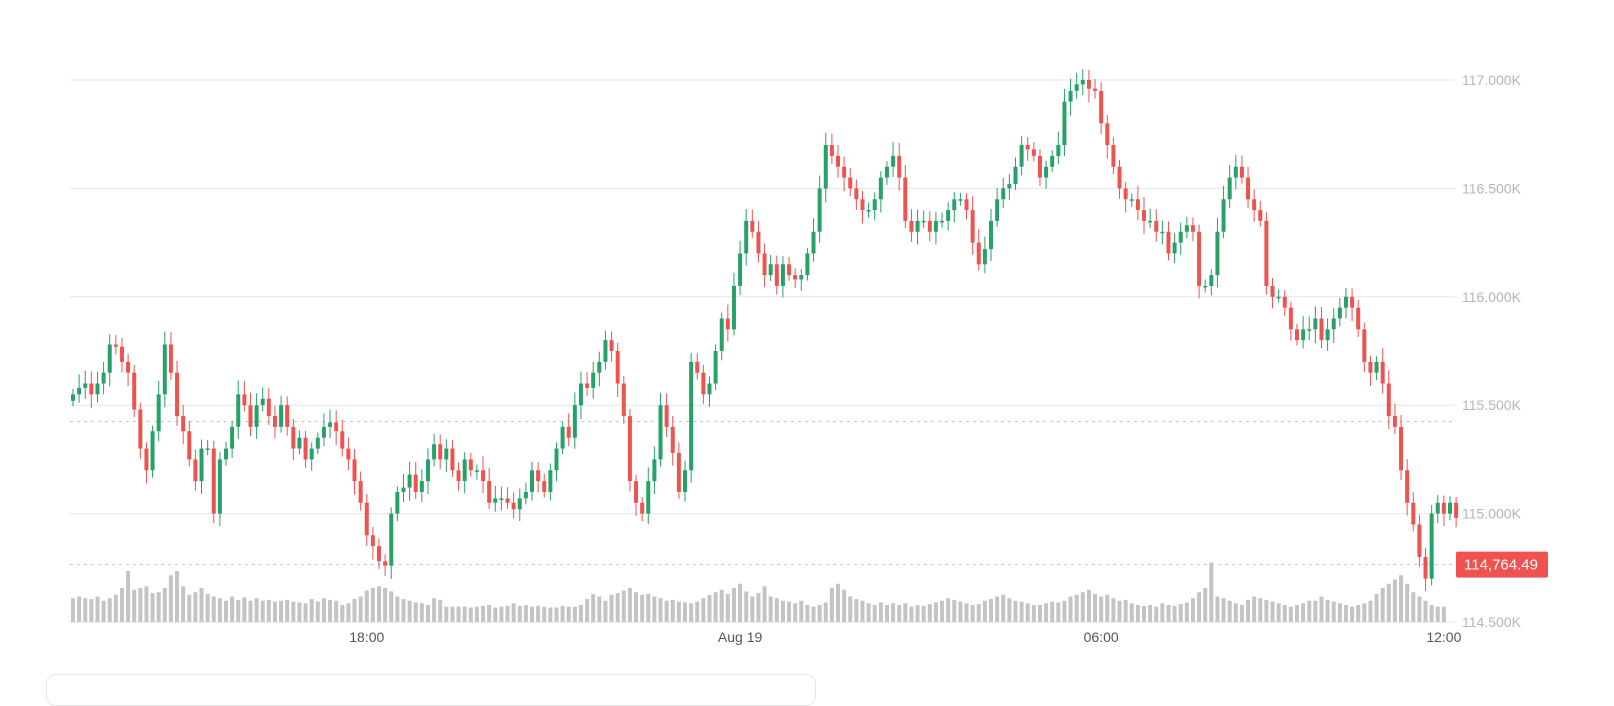 The width and height of the screenshot is (1614, 706). Describe the element at coordinates (740, 637) in the screenshot. I see `x-tick-label: Aug 19` at that location.